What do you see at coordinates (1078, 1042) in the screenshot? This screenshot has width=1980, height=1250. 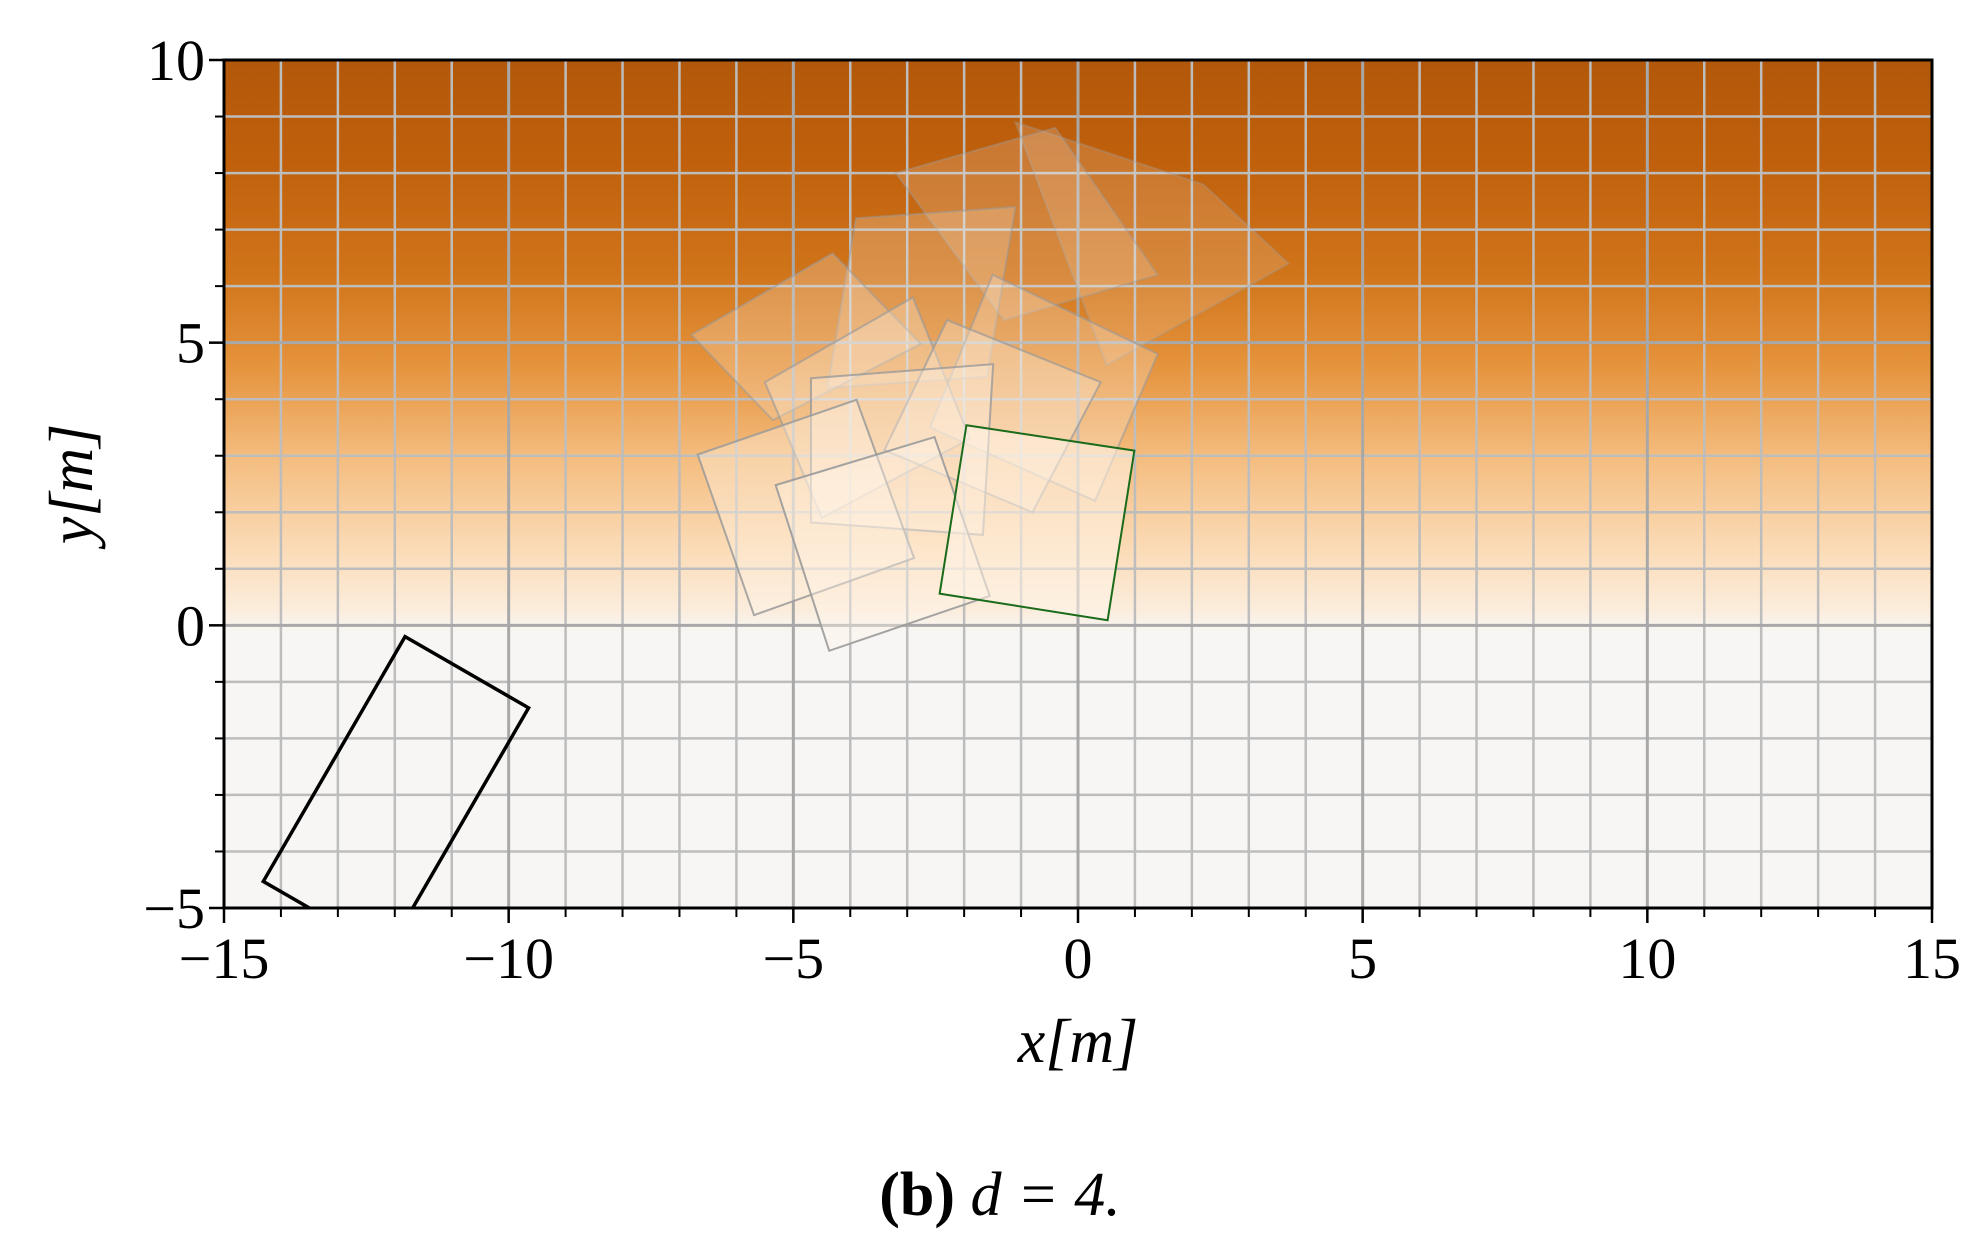 I see `x-axis-label: x[m]` at bounding box center [1078, 1042].